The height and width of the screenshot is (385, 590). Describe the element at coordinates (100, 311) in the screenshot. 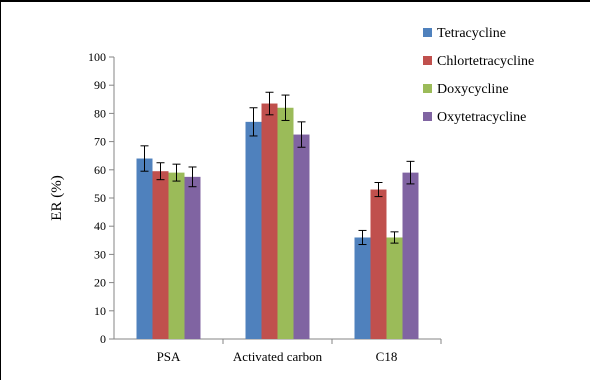

I see `y-tick-label: 10` at that location.